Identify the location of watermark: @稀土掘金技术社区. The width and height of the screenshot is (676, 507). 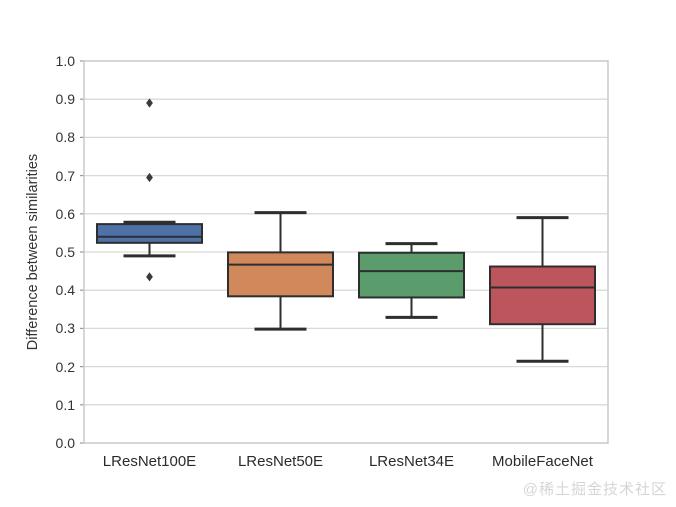
(594, 489).